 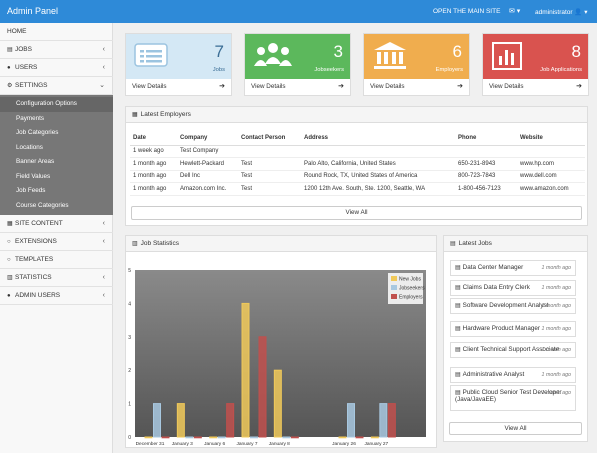 I want to click on submenu-job-feeds: Job Feeds, so click(x=31, y=190).